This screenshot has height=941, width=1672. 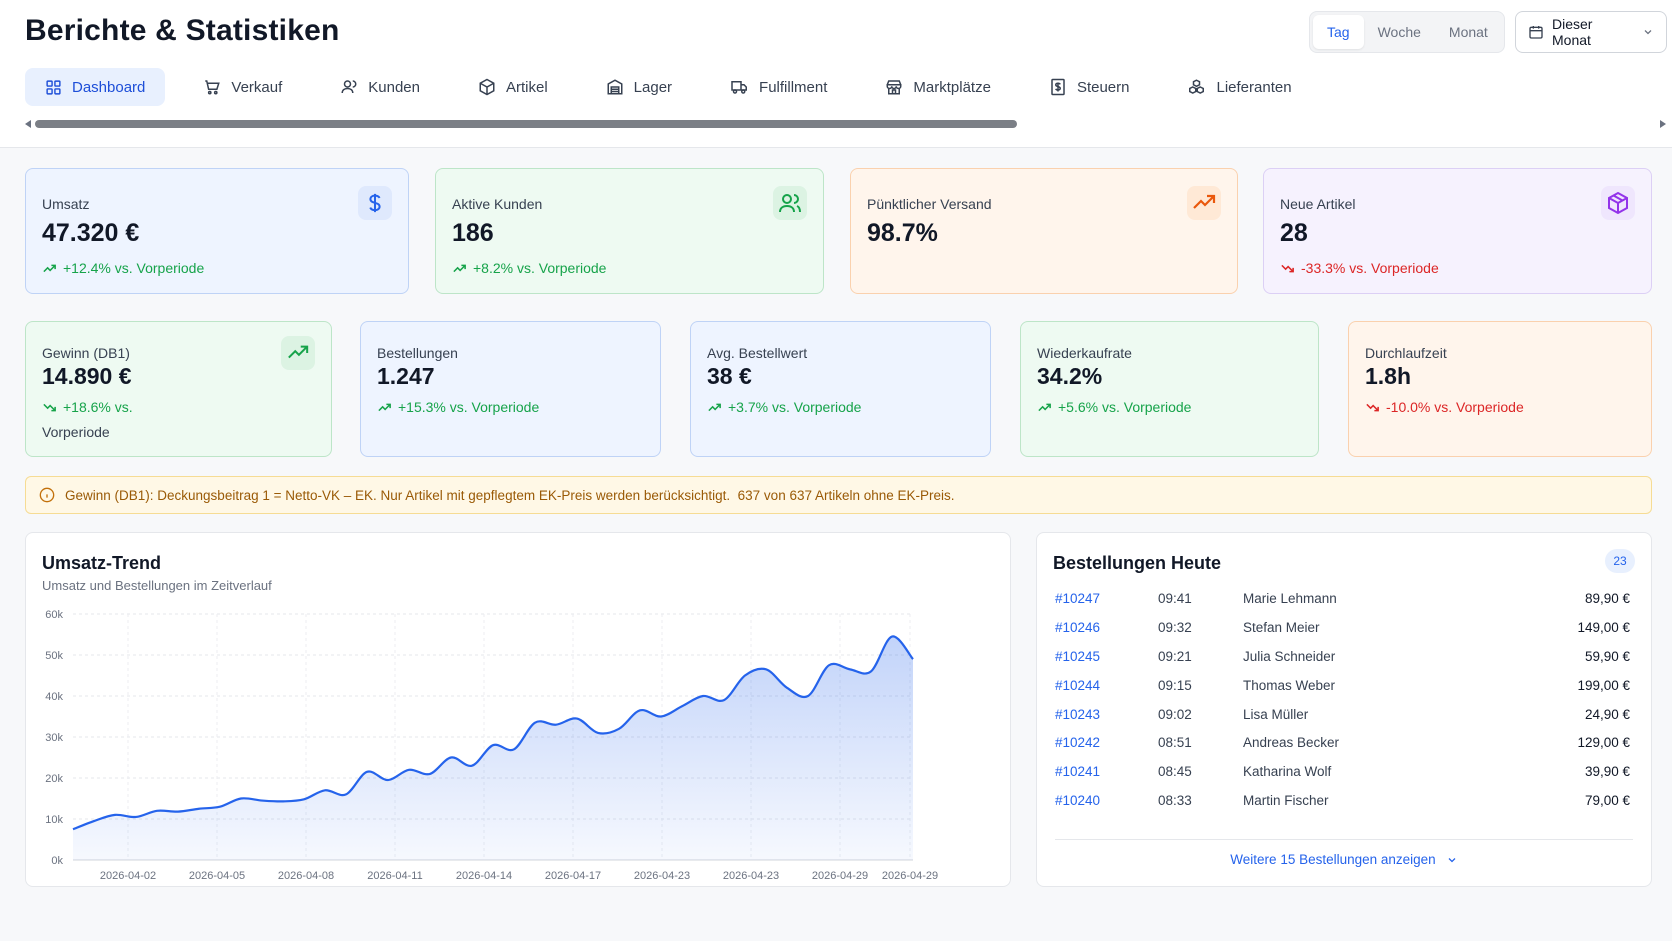 I want to click on order-time: 09:41, so click(x=1175, y=598).